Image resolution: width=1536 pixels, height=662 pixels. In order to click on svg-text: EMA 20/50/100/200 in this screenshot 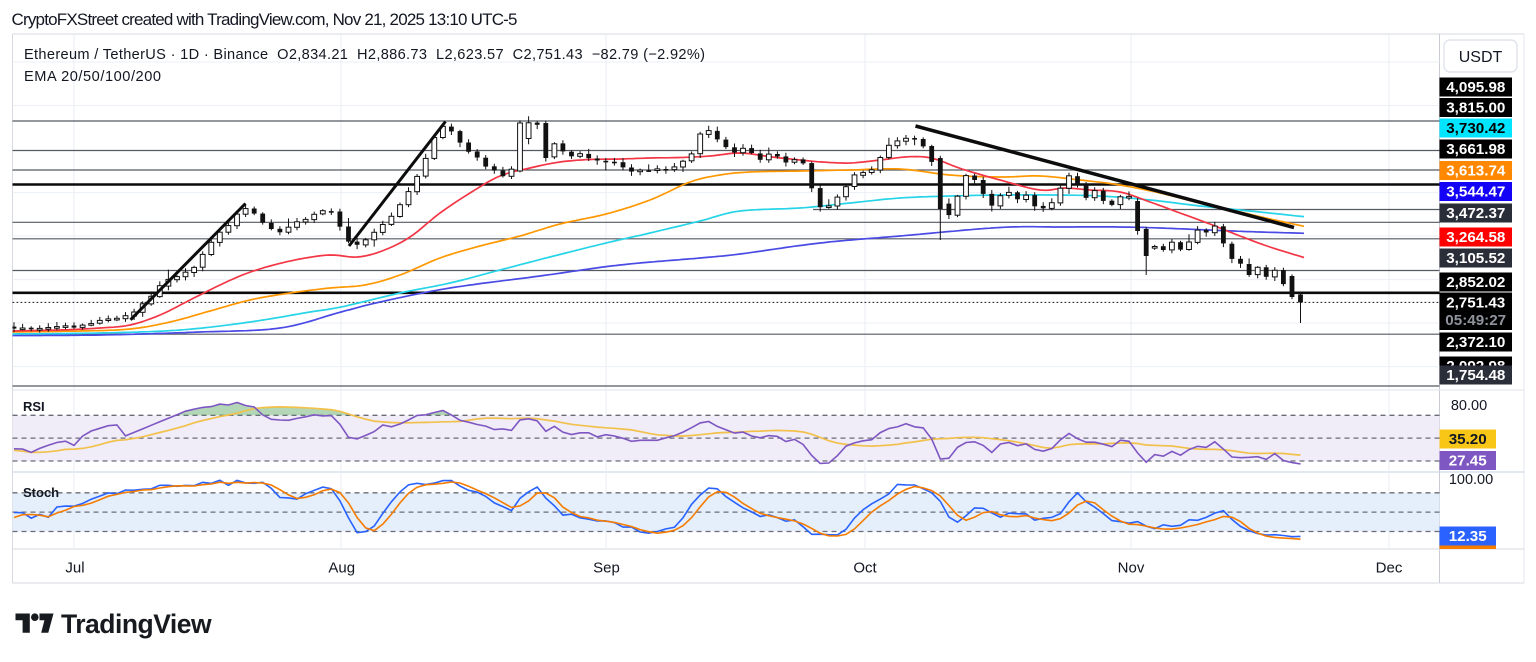, I will do `click(92, 77)`.